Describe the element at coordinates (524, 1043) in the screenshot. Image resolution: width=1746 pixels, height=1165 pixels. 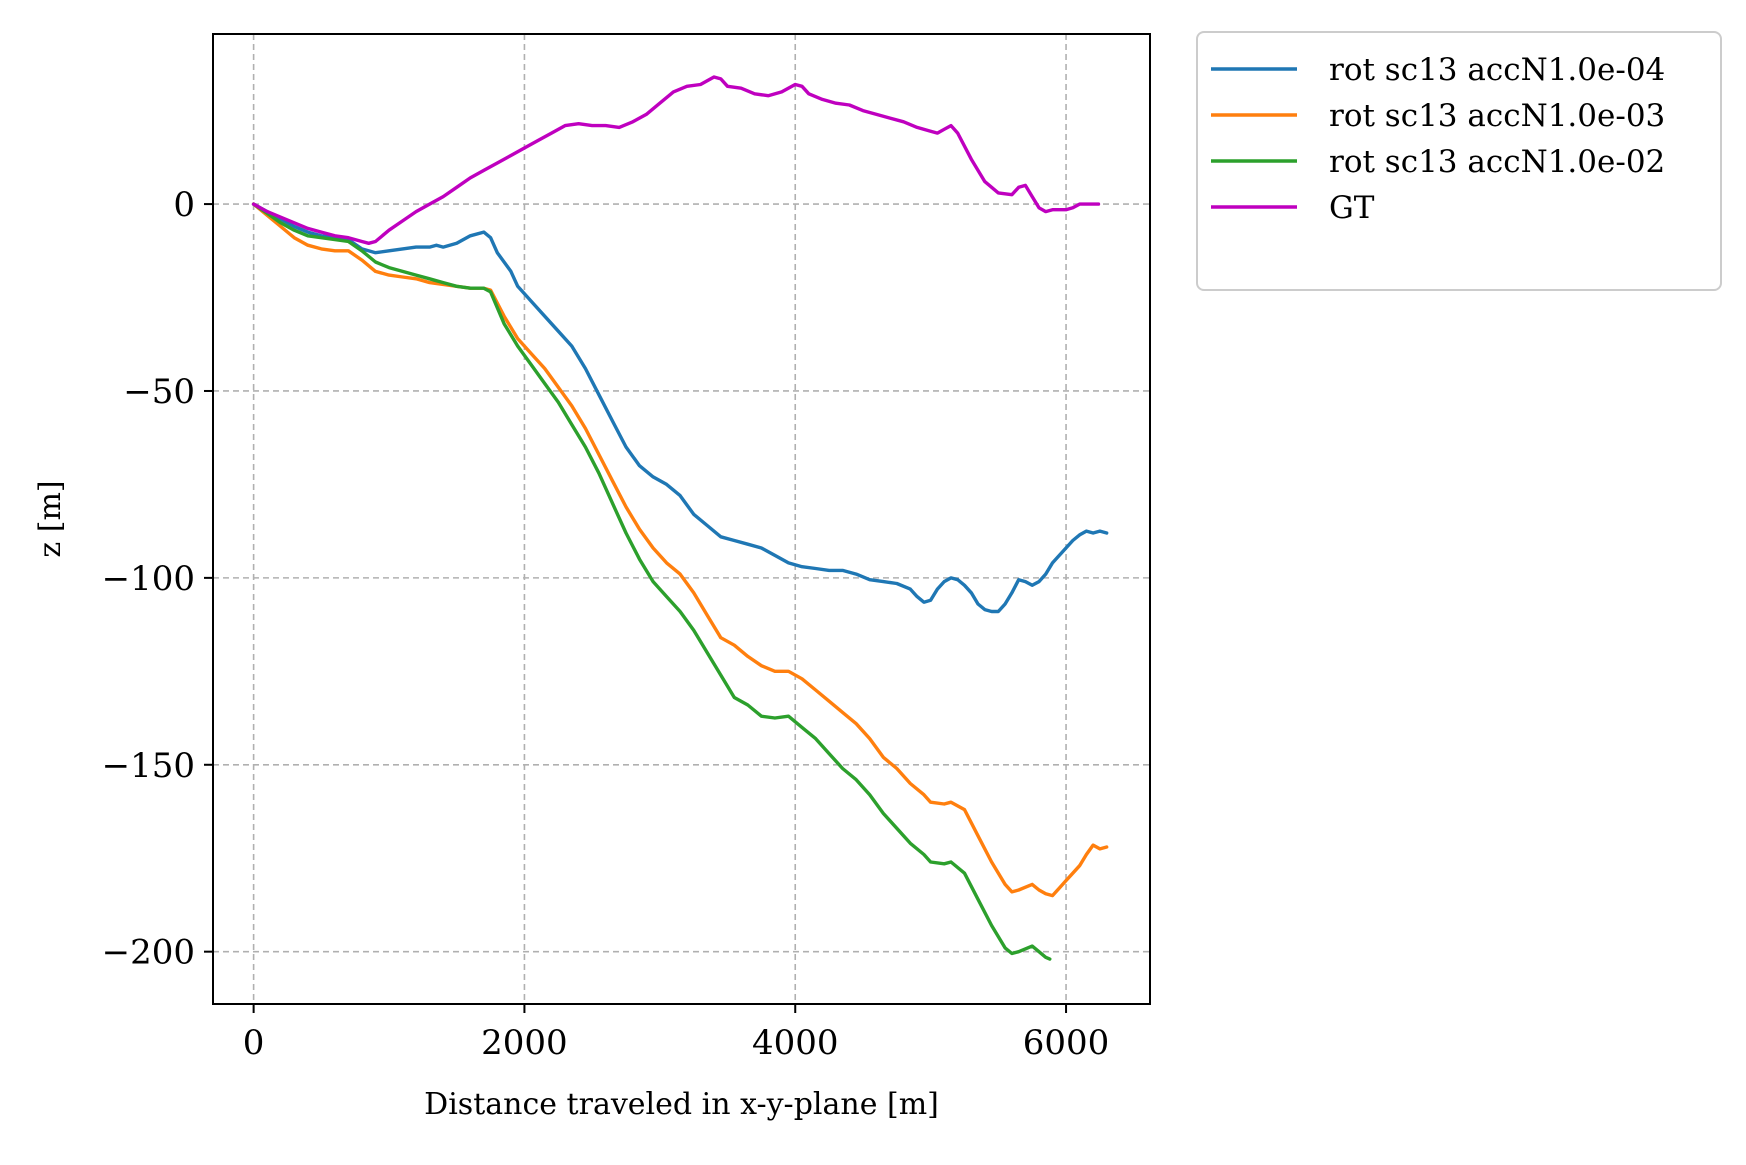
I see `x-tick-label: 2000` at that location.